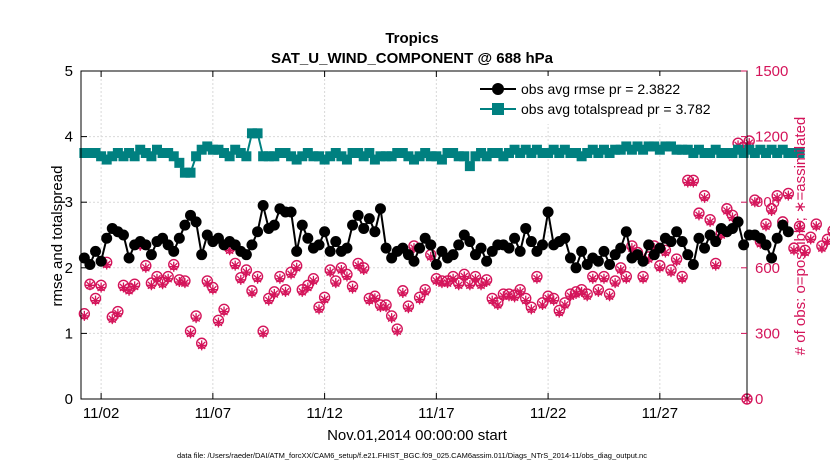 This screenshot has width=830, height=470. I want to click on series-totalspread, so click(442, 153).